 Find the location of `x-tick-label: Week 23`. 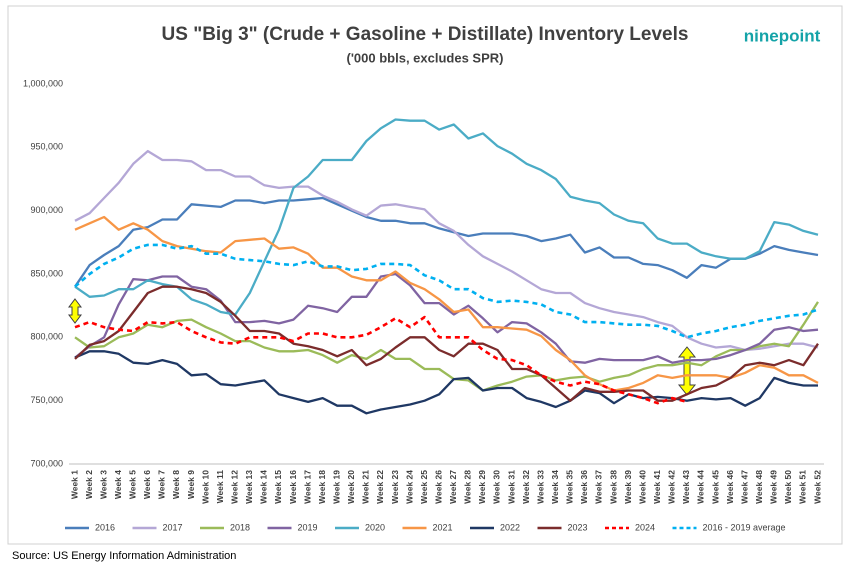

x-tick-label: Week 23 is located at coordinates (395, 487).